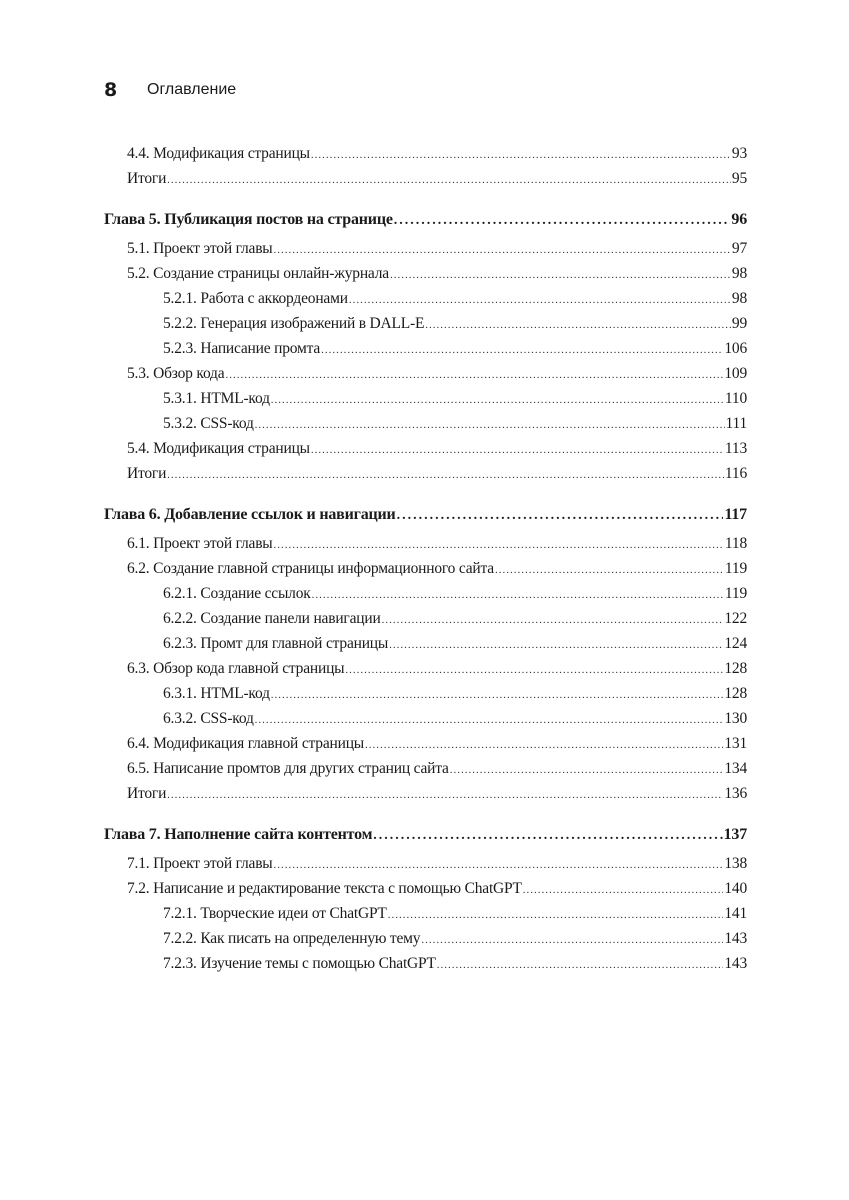 This screenshot has height=1200, width=849. What do you see at coordinates (735, 793) in the screenshot?
I see `entry-page-number: 136` at bounding box center [735, 793].